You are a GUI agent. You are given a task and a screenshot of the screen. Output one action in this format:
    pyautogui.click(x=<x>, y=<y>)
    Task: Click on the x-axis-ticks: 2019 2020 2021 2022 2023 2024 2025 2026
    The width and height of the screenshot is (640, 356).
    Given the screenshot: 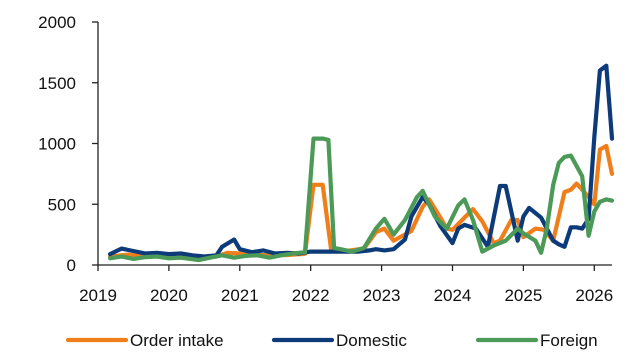 What is the action you would take?
    pyautogui.click(x=346, y=285)
    